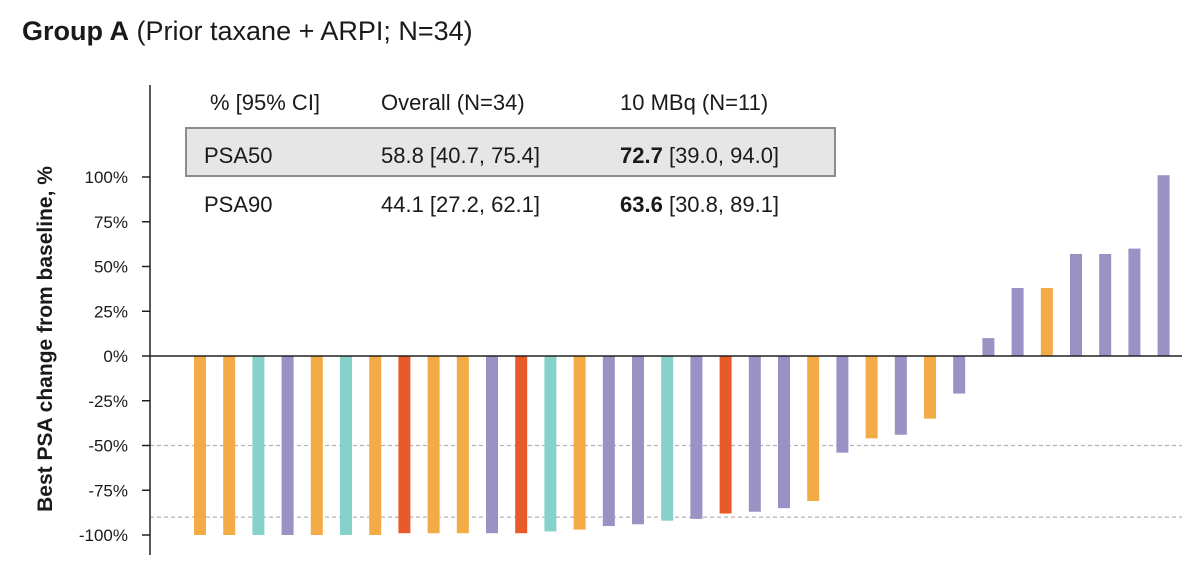 The height and width of the screenshot is (567, 1200). I want to click on table-header-metric: % [95% CI], so click(265, 102).